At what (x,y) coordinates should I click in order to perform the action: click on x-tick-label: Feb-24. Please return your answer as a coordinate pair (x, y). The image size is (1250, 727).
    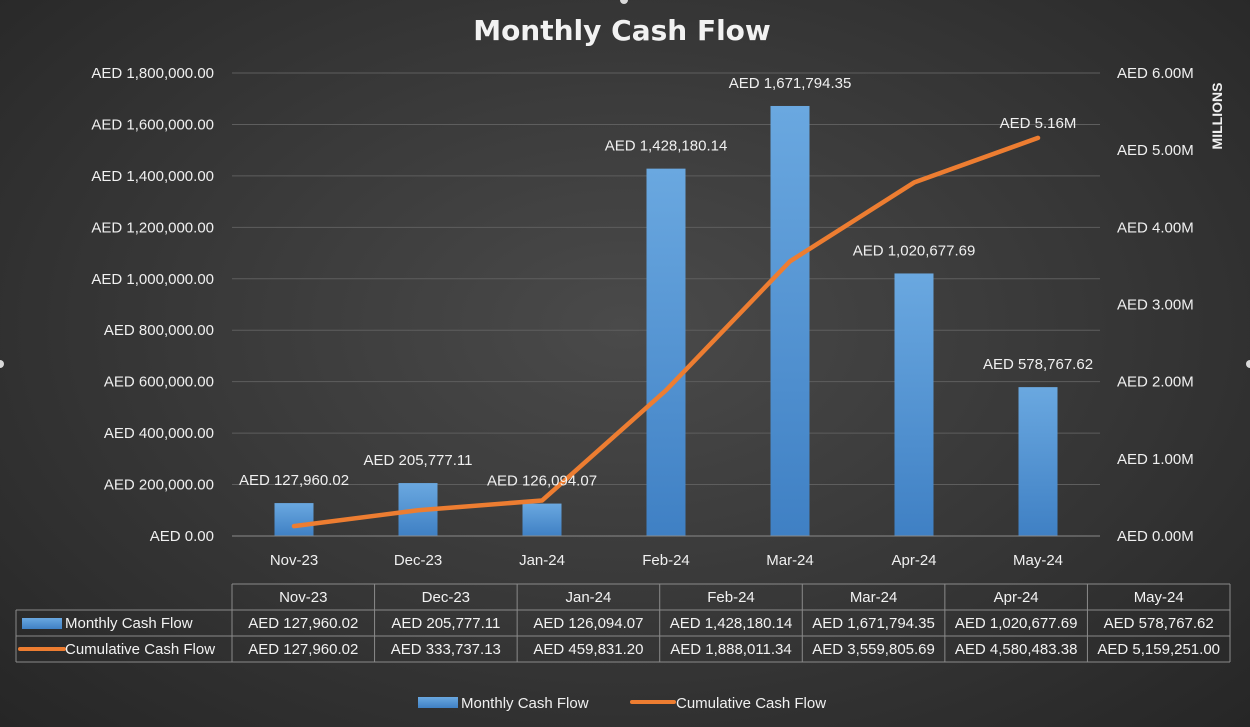
    Looking at the image, I should click on (666, 560).